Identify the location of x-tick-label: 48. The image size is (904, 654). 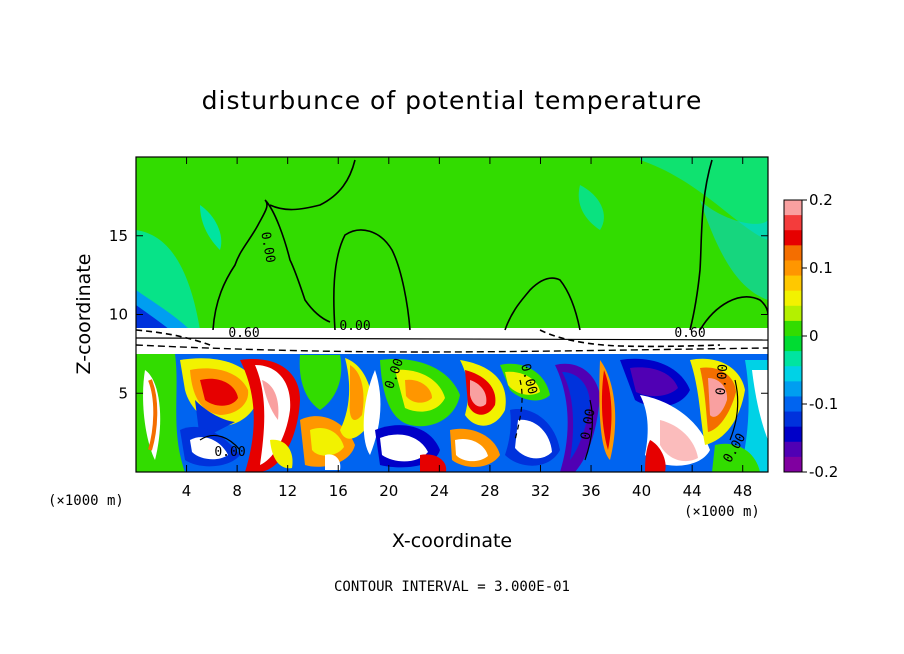
(742, 491).